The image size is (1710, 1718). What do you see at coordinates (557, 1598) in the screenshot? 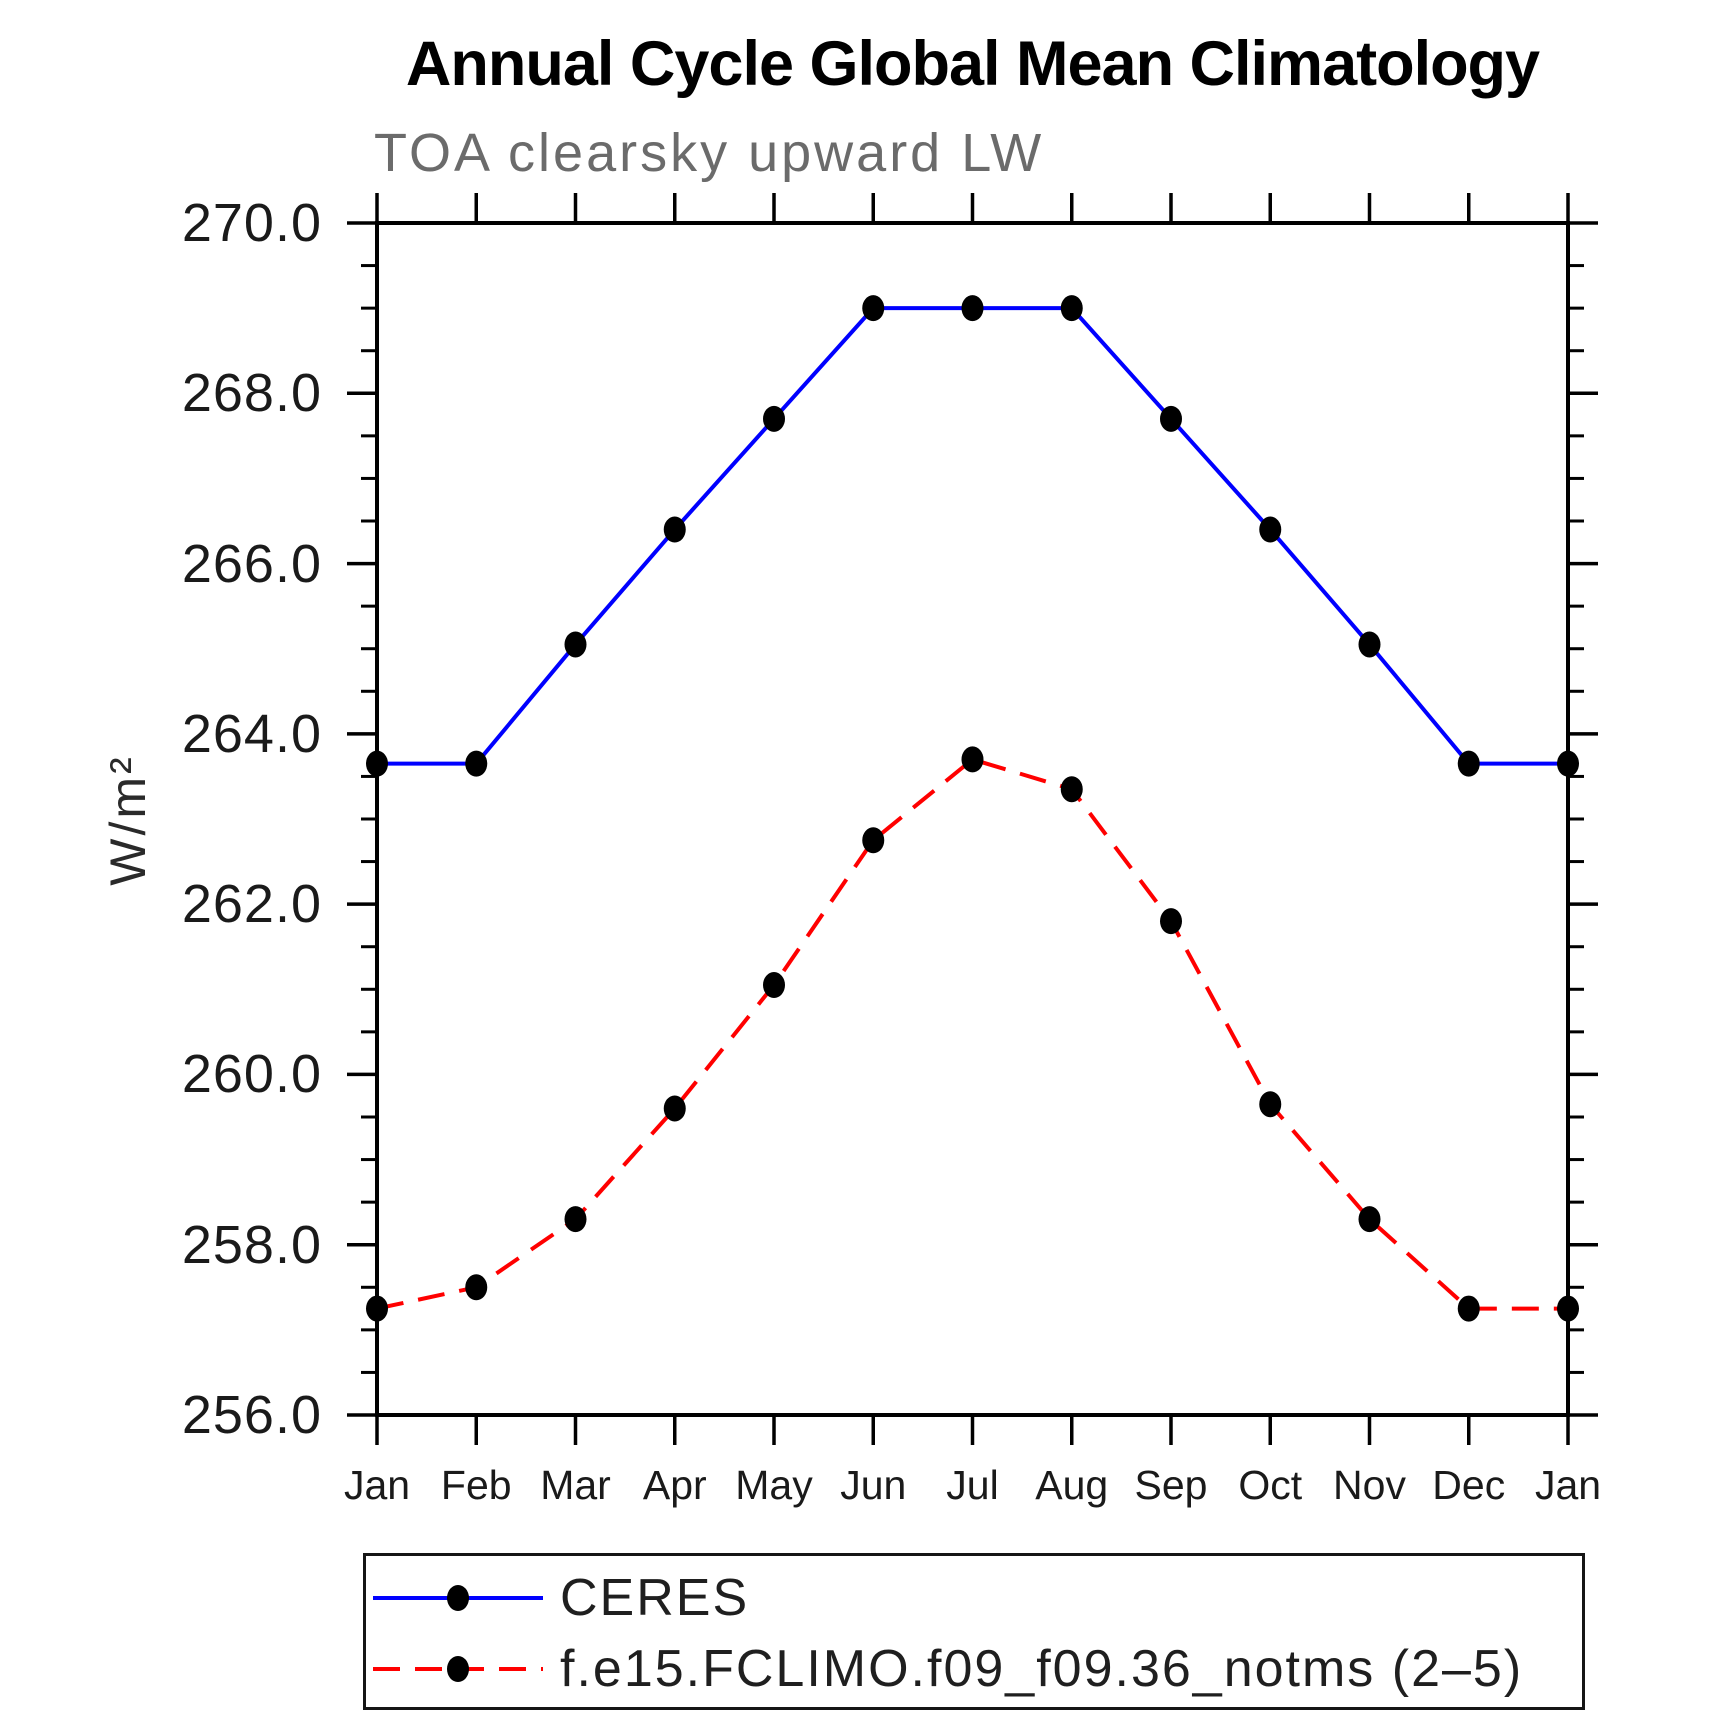
I see `legend-item-ceres: CERES` at bounding box center [557, 1598].